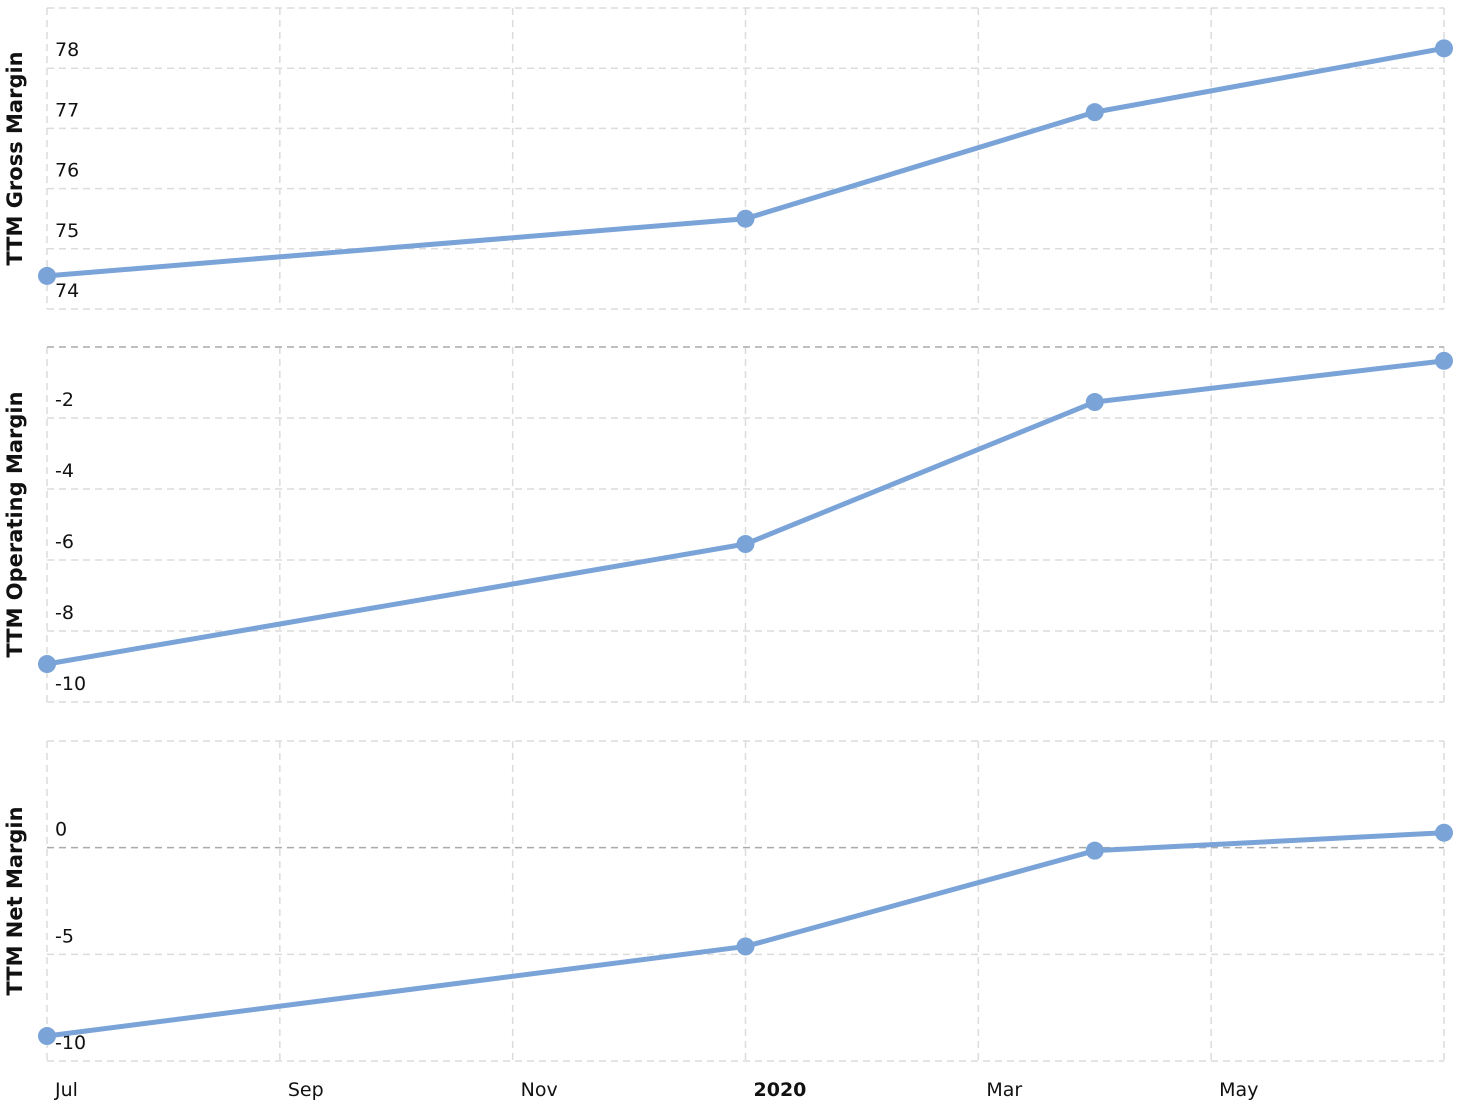  What do you see at coordinates (64, 613) in the screenshot?
I see `y-tick-label: -8` at bounding box center [64, 613].